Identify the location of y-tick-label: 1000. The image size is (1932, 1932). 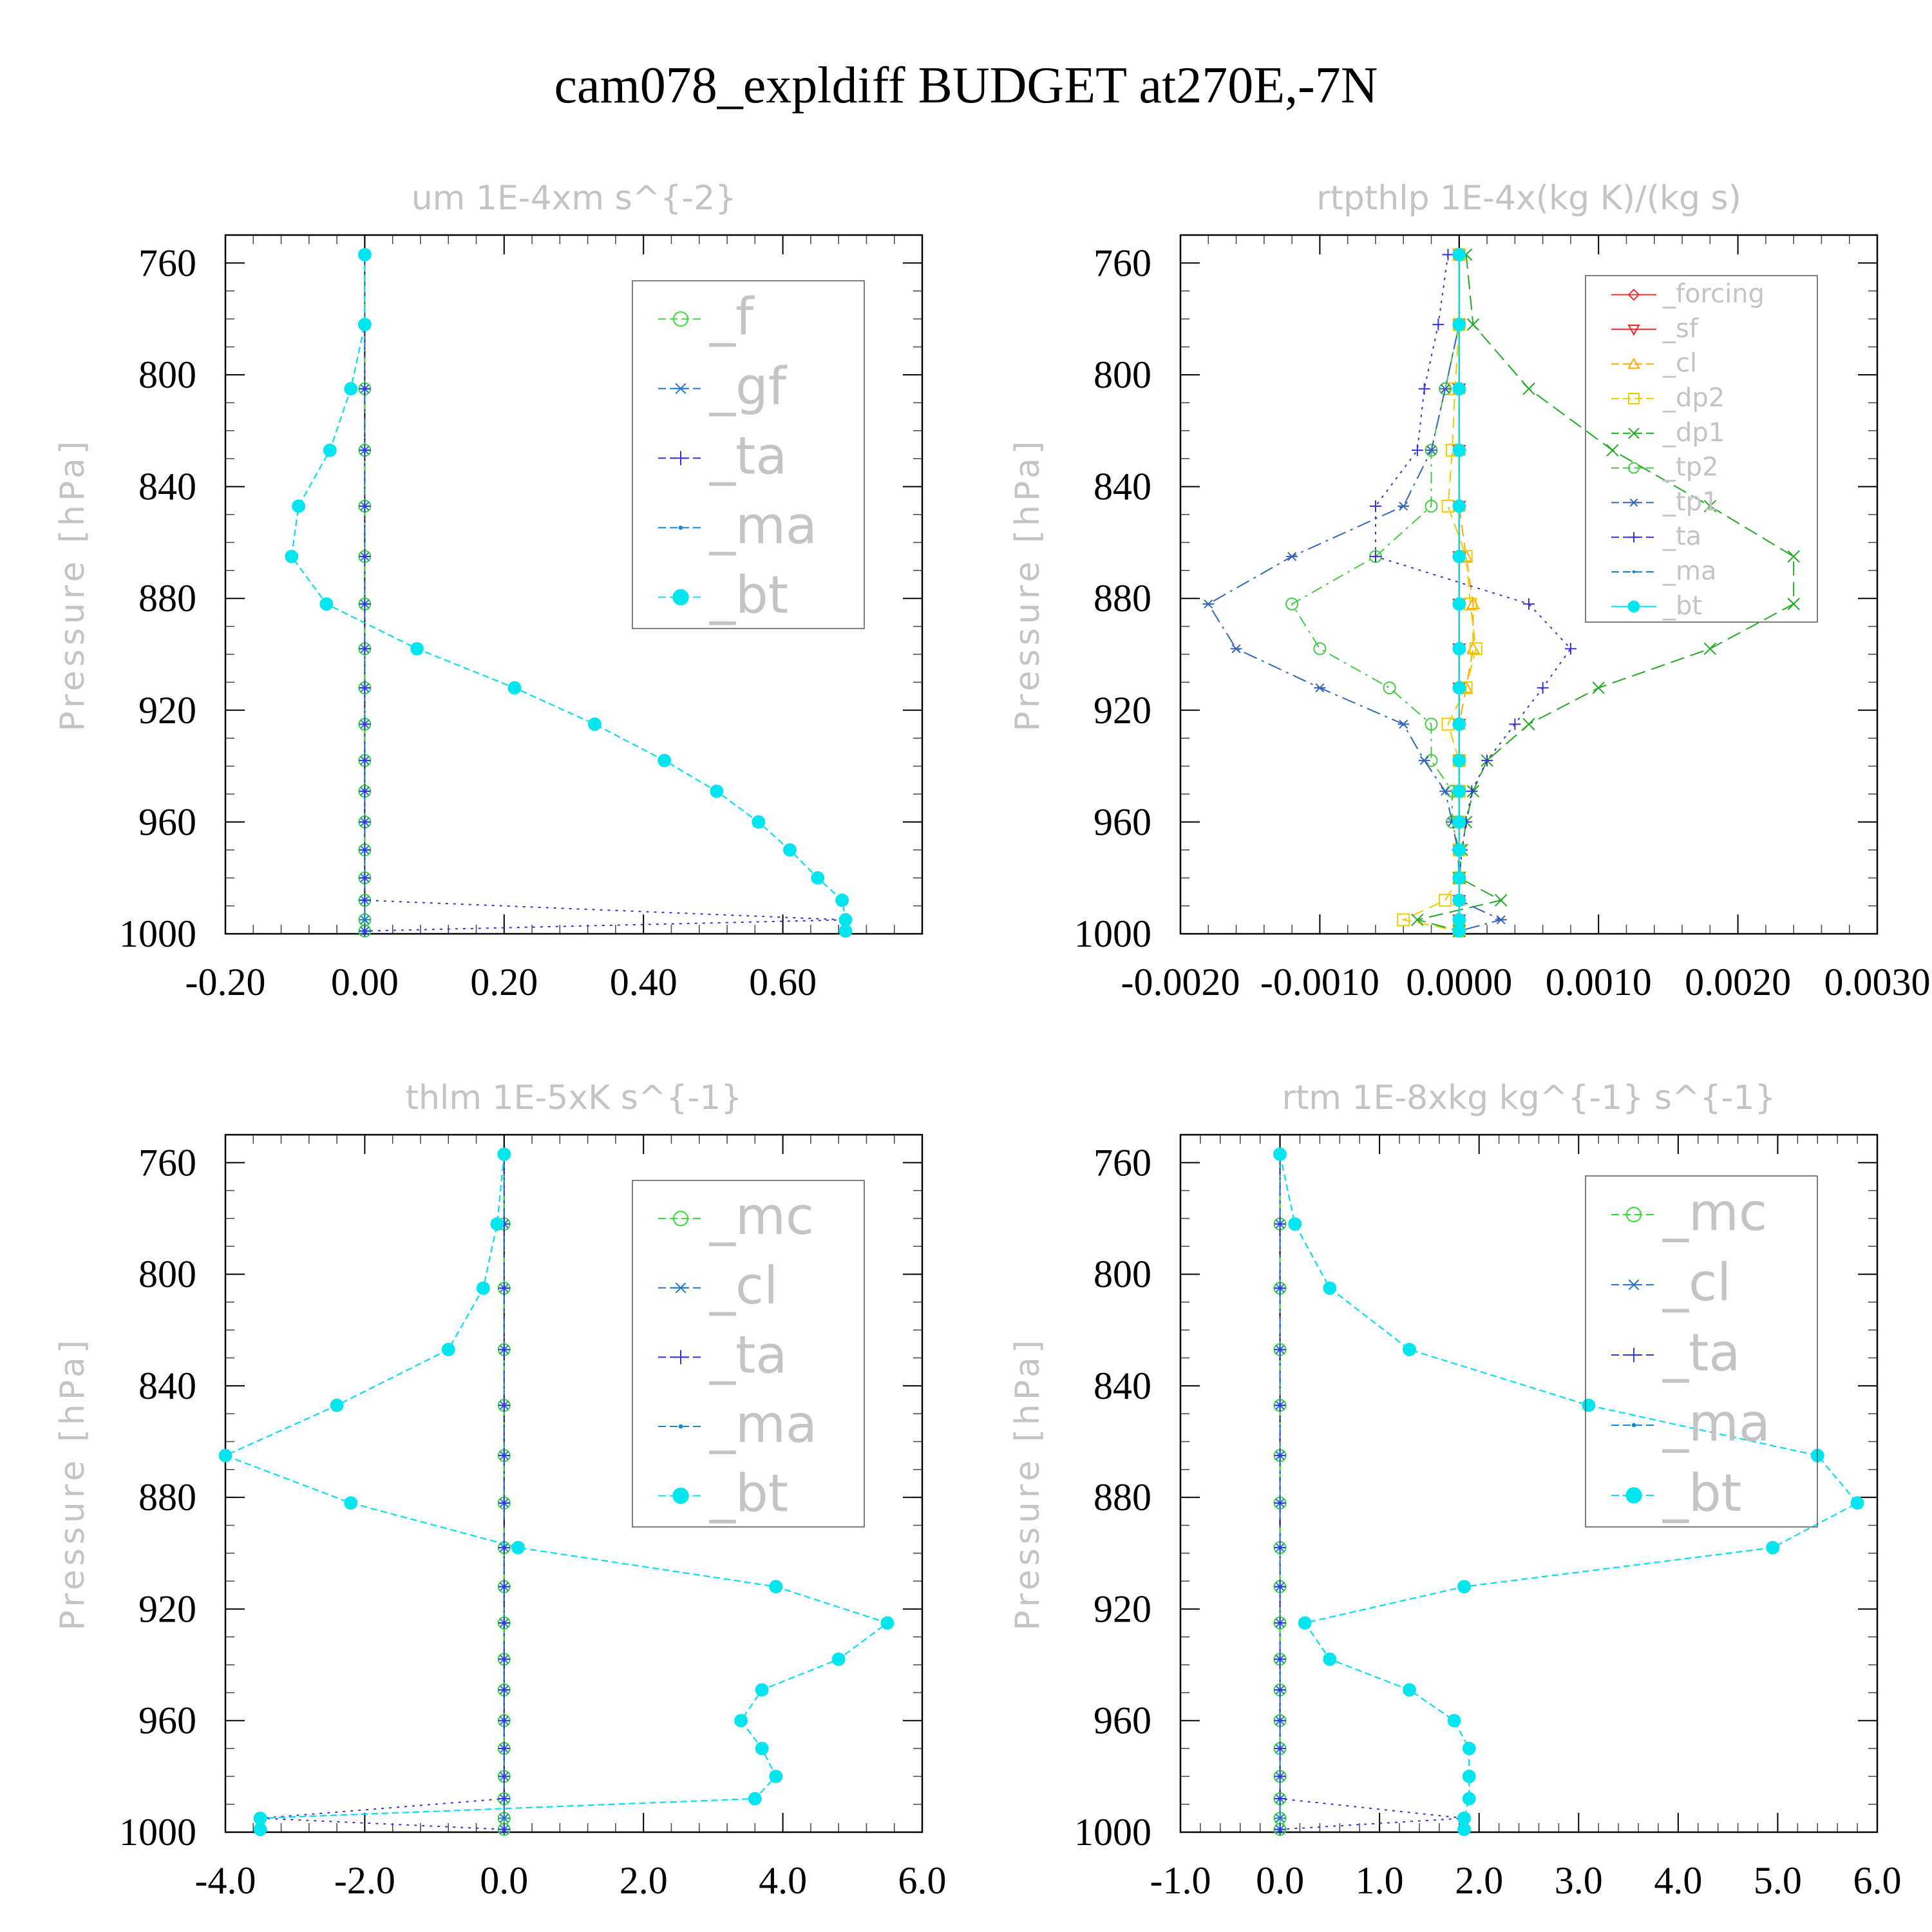
(1112, 1832).